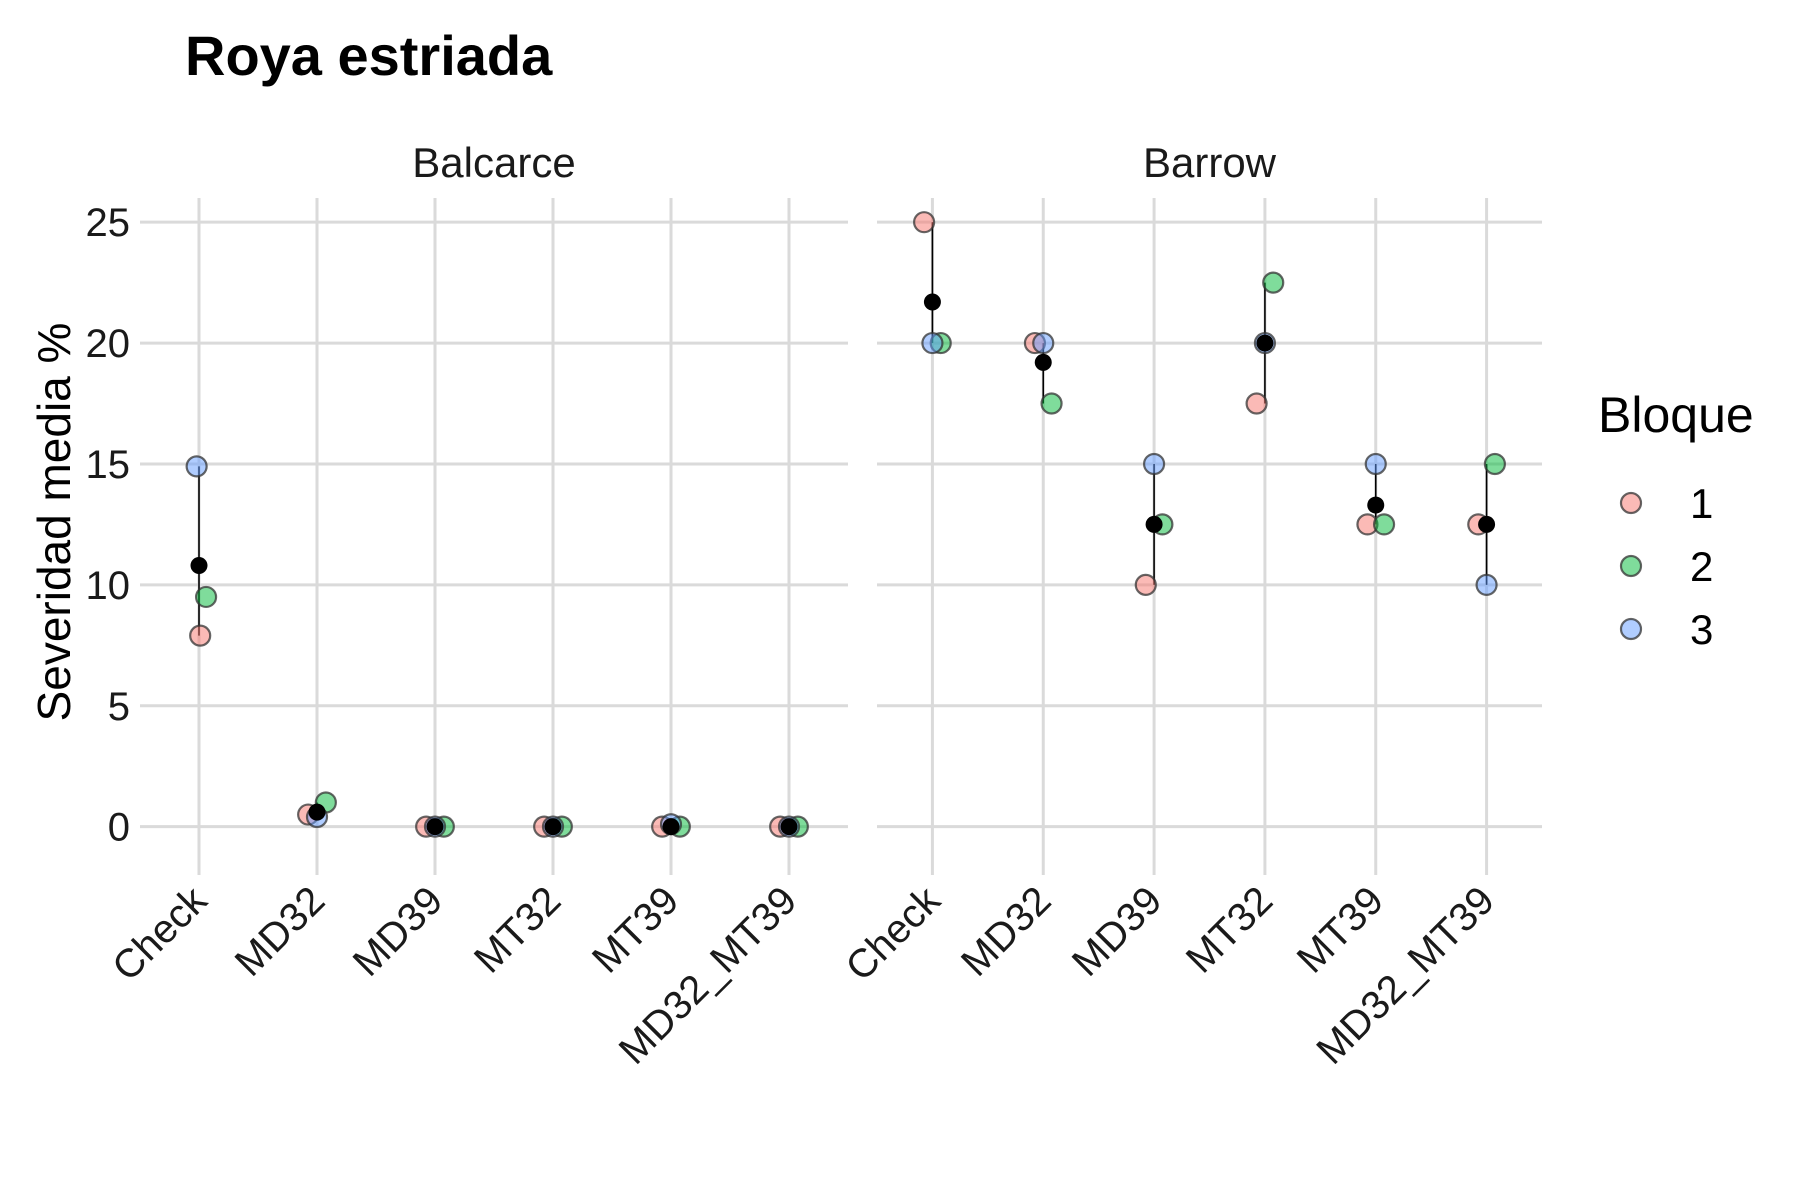 Image resolution: width=1800 pixels, height=1200 pixels. Describe the element at coordinates (119, 707) in the screenshot. I see `y-tick-label: 5` at that location.